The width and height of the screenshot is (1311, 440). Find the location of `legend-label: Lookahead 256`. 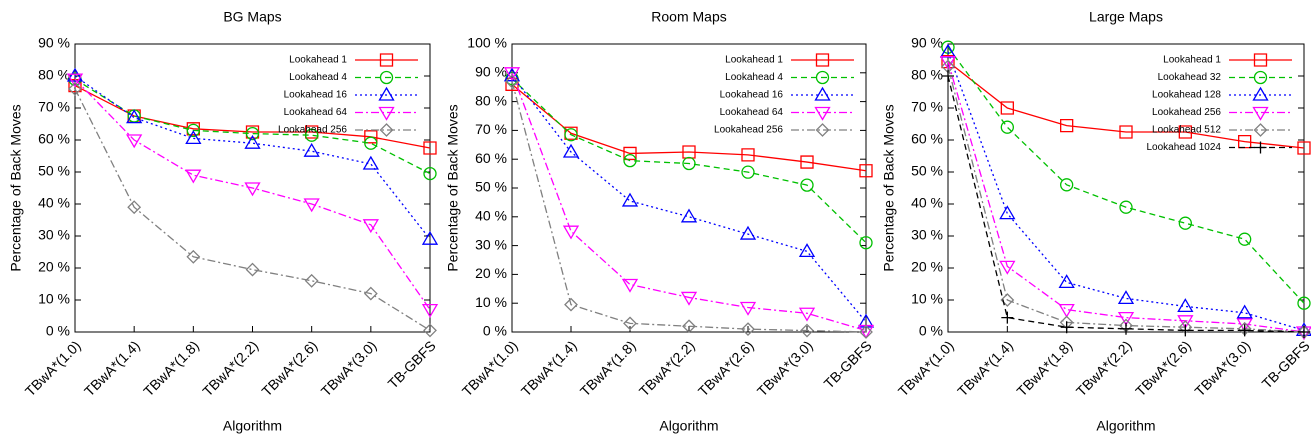

legend-label: Lookahead 256 is located at coordinates (312, 130).